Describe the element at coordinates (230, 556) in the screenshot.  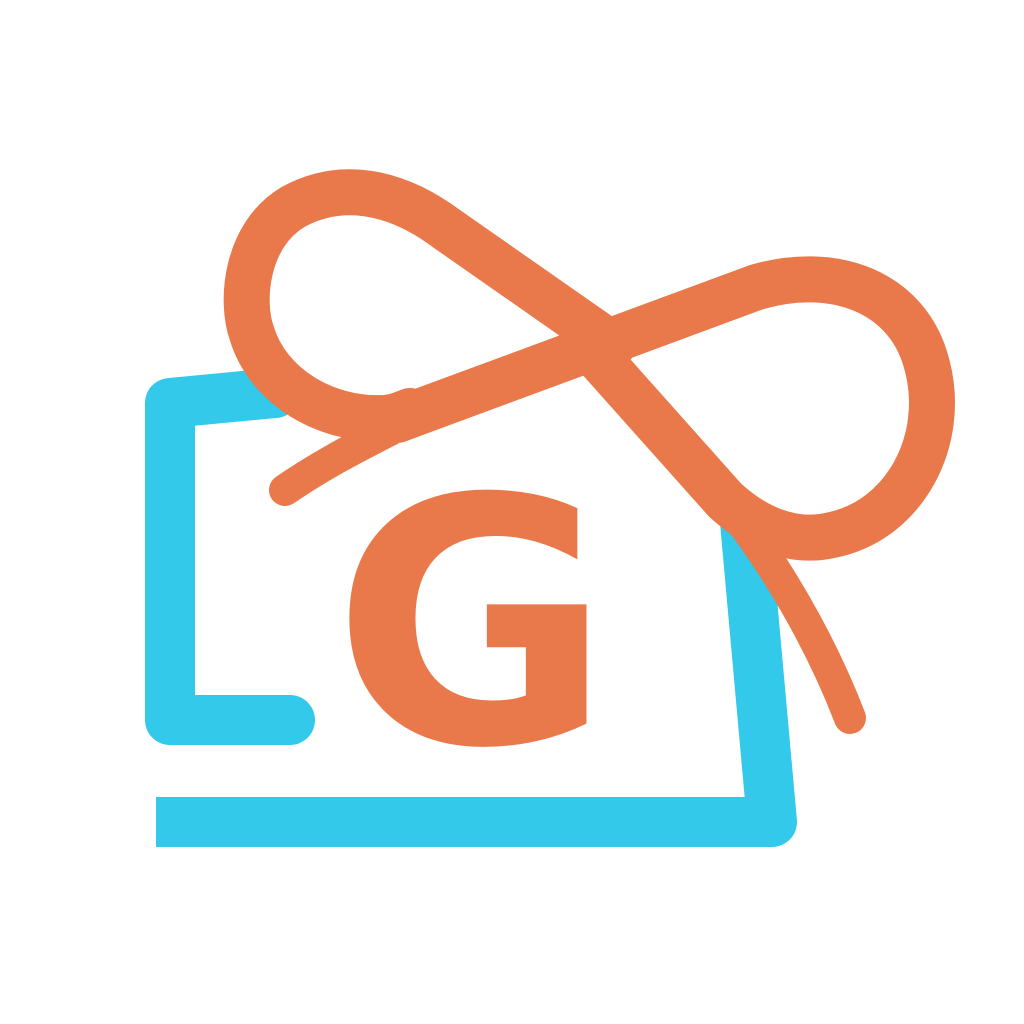
I see `card-left-bracket` at that location.